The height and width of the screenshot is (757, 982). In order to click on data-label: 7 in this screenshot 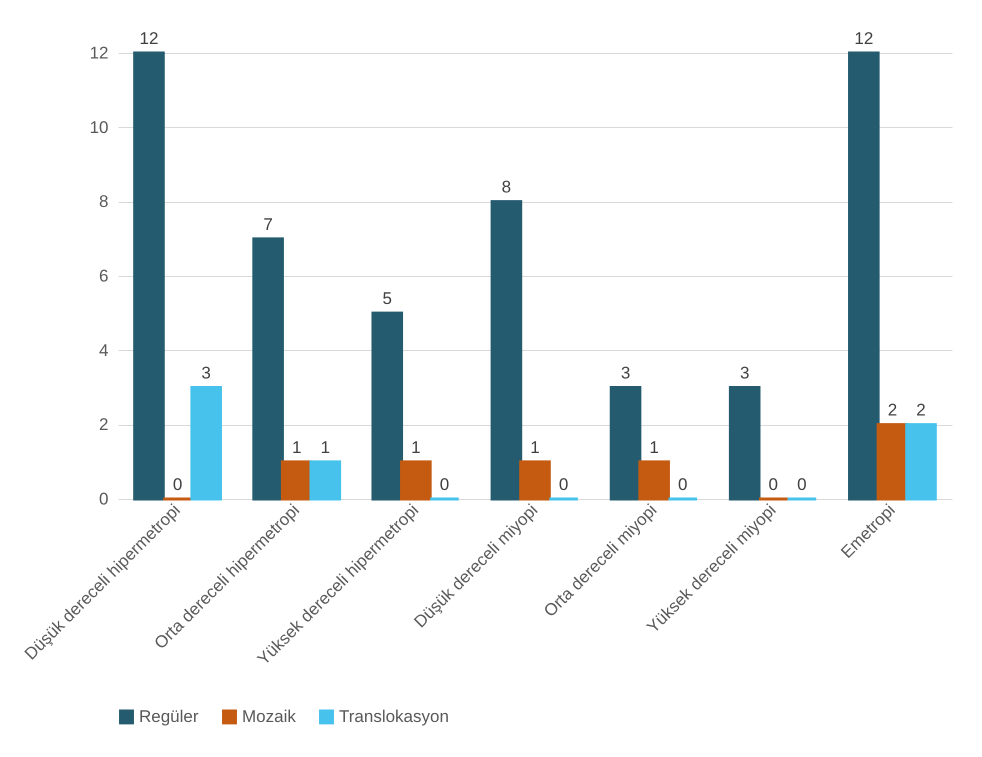, I will do `click(268, 224)`.